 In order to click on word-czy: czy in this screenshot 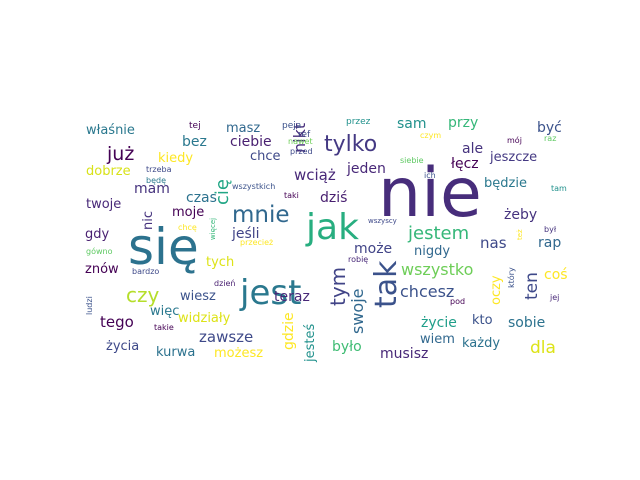, I will do `click(143, 295)`.